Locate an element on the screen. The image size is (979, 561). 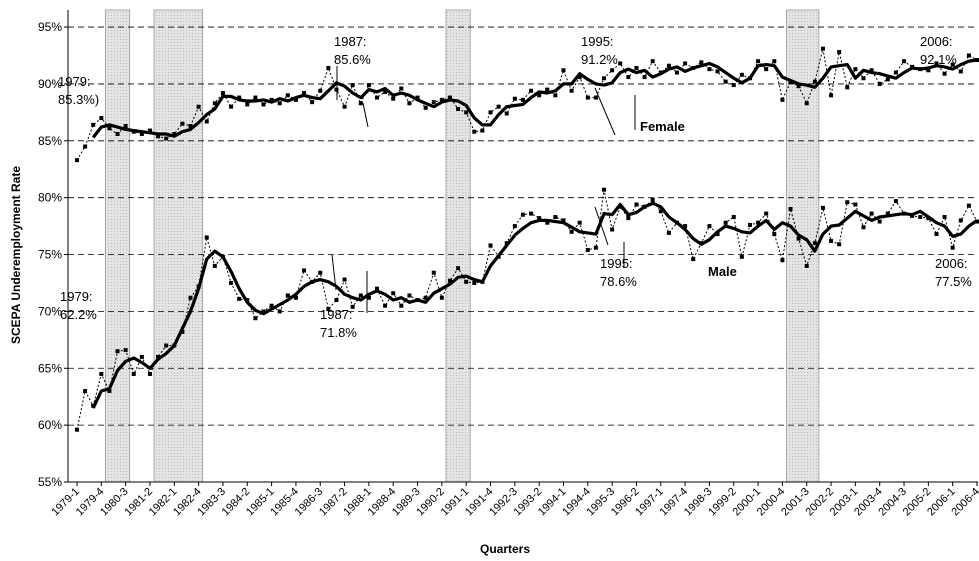
annotation: 78.6% is located at coordinates (618, 281).